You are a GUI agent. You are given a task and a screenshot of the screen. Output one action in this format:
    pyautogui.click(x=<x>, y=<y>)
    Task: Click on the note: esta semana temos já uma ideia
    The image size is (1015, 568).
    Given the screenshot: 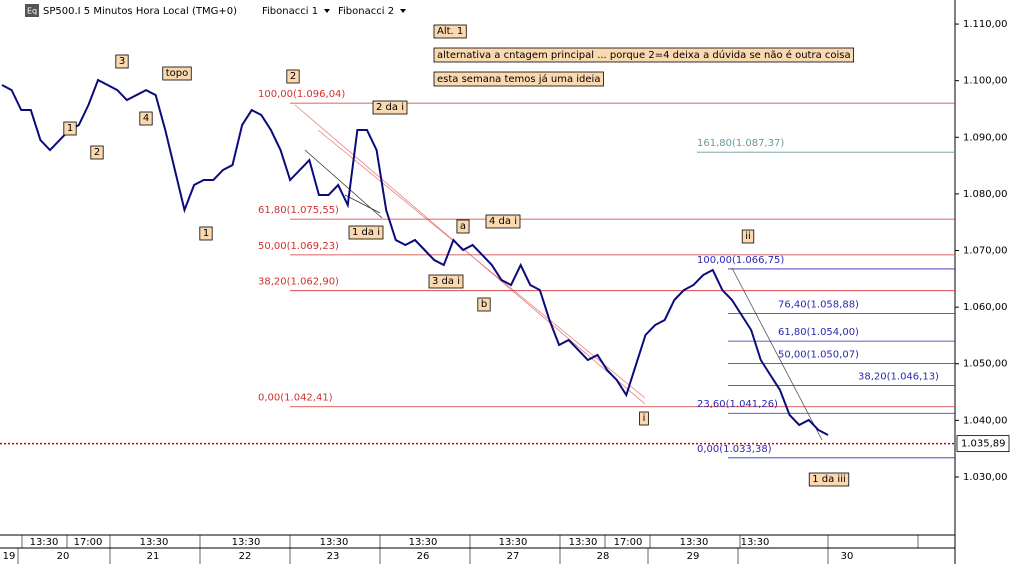 What is the action you would take?
    pyautogui.click(x=518, y=79)
    